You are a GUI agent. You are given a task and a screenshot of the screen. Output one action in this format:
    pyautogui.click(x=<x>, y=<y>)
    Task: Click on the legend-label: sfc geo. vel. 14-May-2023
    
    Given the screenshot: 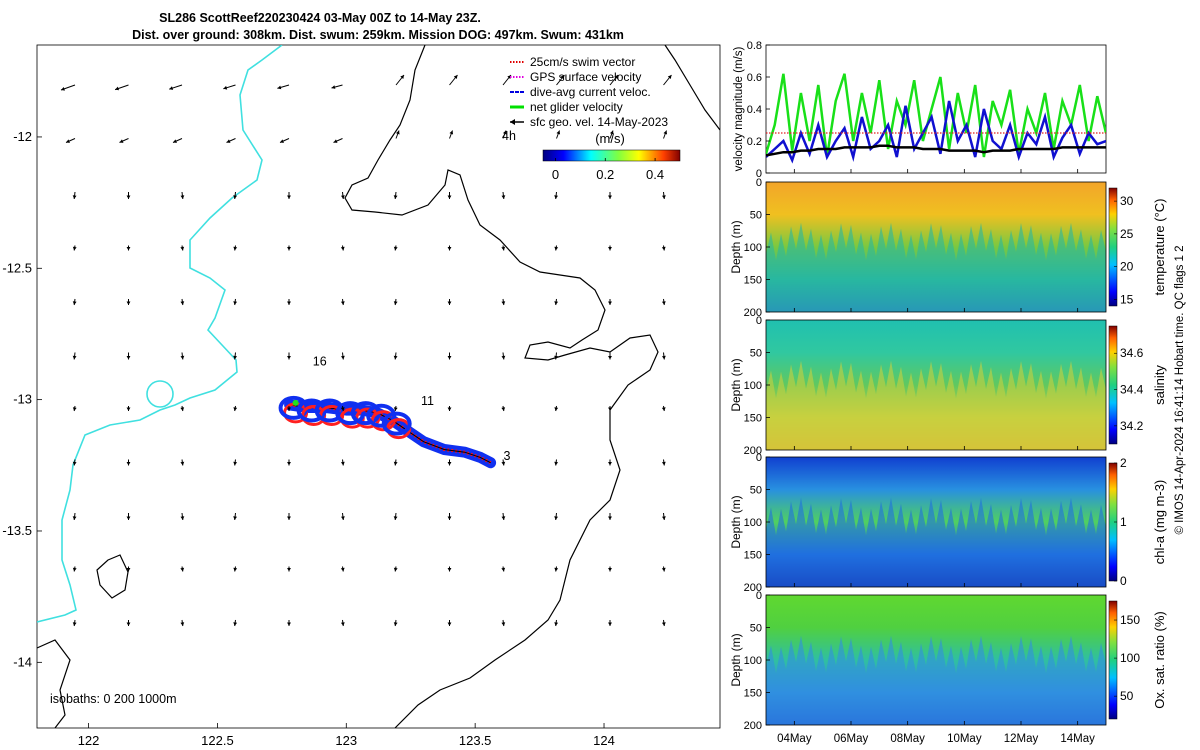 What is the action you would take?
    pyautogui.click(x=599, y=122)
    